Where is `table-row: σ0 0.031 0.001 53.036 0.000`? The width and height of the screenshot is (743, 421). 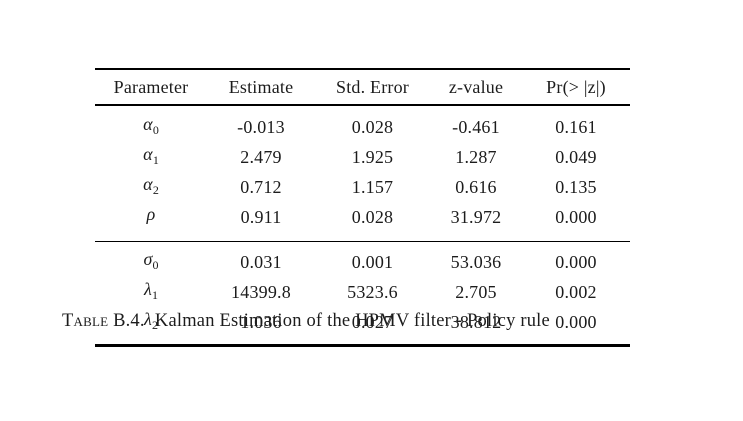
table-row: σ0 0.031 0.001 53.036 0.000 is located at coordinates (362, 260).